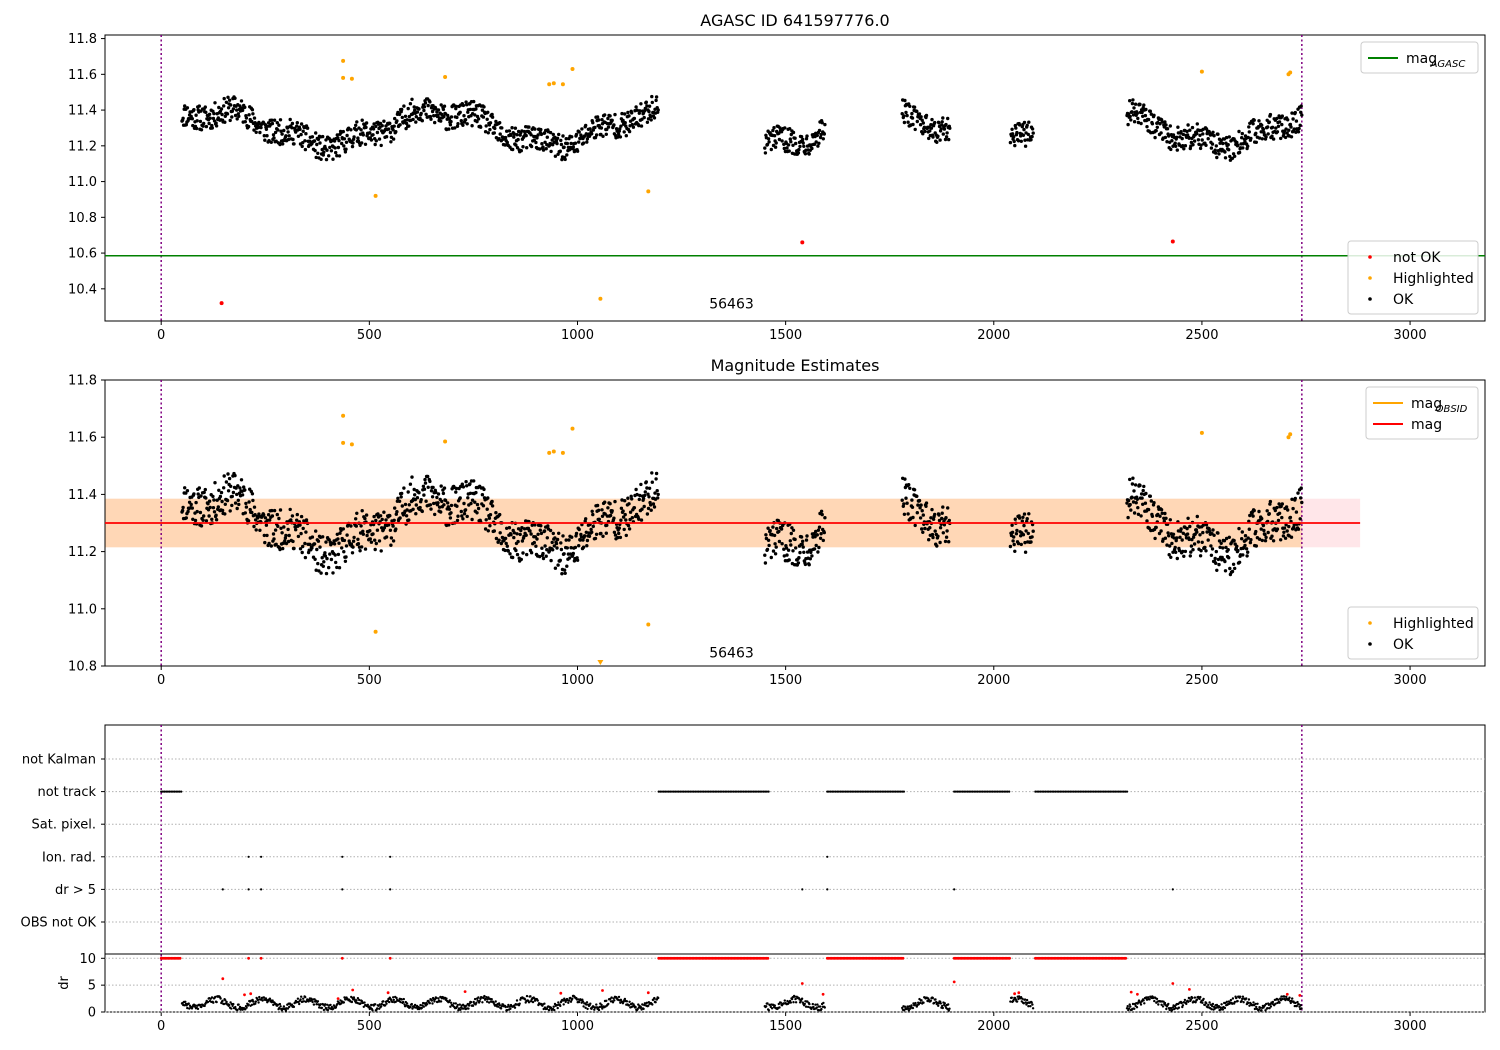 The height and width of the screenshot is (1050, 1500). Describe the element at coordinates (1403, 645) in the screenshot. I see `legend-label: OK` at that location.